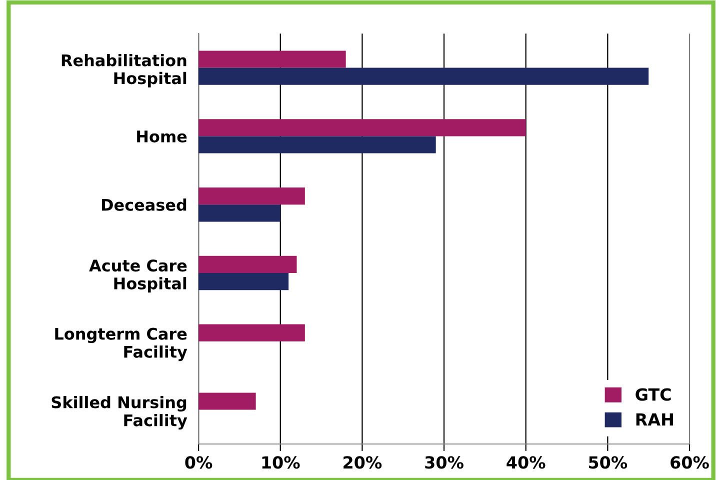 The height and width of the screenshot is (480, 722). What do you see at coordinates (120, 413) in the screenshot?
I see `y-tick-label: Skilled Nursing Facility` at bounding box center [120, 413].